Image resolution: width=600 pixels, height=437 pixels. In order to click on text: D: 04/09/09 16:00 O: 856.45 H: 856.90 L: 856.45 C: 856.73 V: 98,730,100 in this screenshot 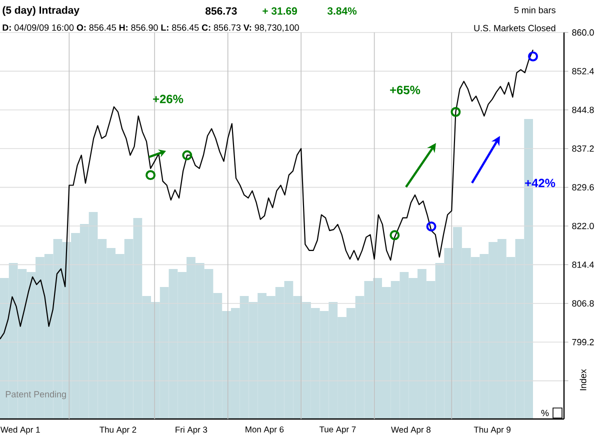, I will do `click(150, 28)`.